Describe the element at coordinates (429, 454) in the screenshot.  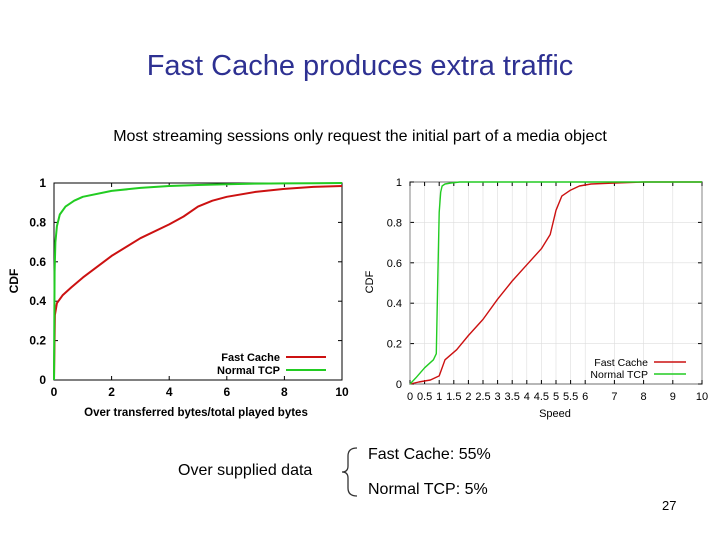
I see `fast-cache-stat: Fast Cache: 55%` at that location.